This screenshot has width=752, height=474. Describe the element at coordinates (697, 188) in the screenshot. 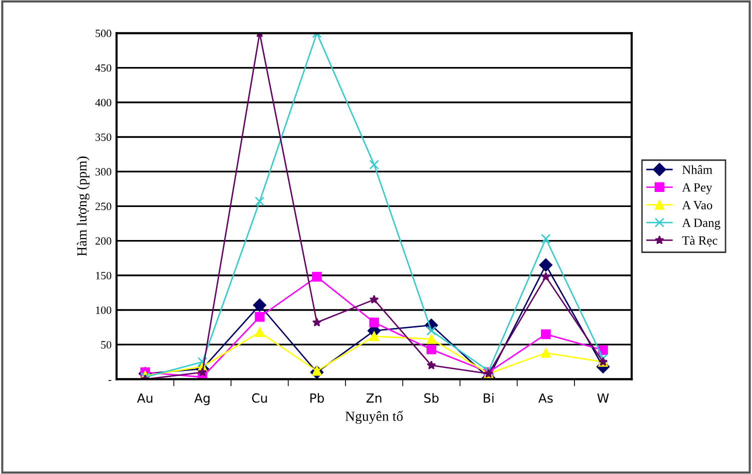

I see `legend-label: A Pey` at that location.